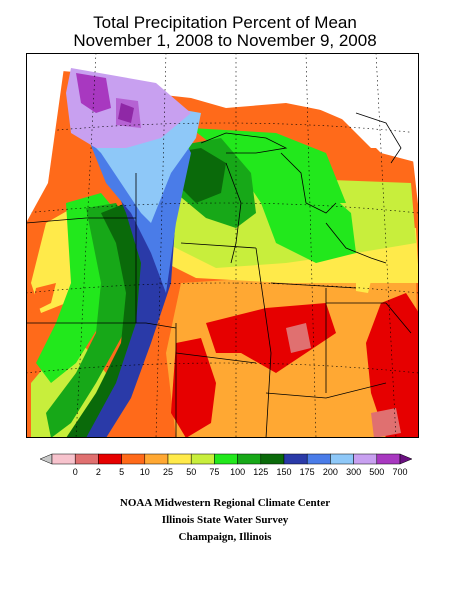 This screenshot has width=450, height=600. I want to click on region-green-up, so click(268, 165).